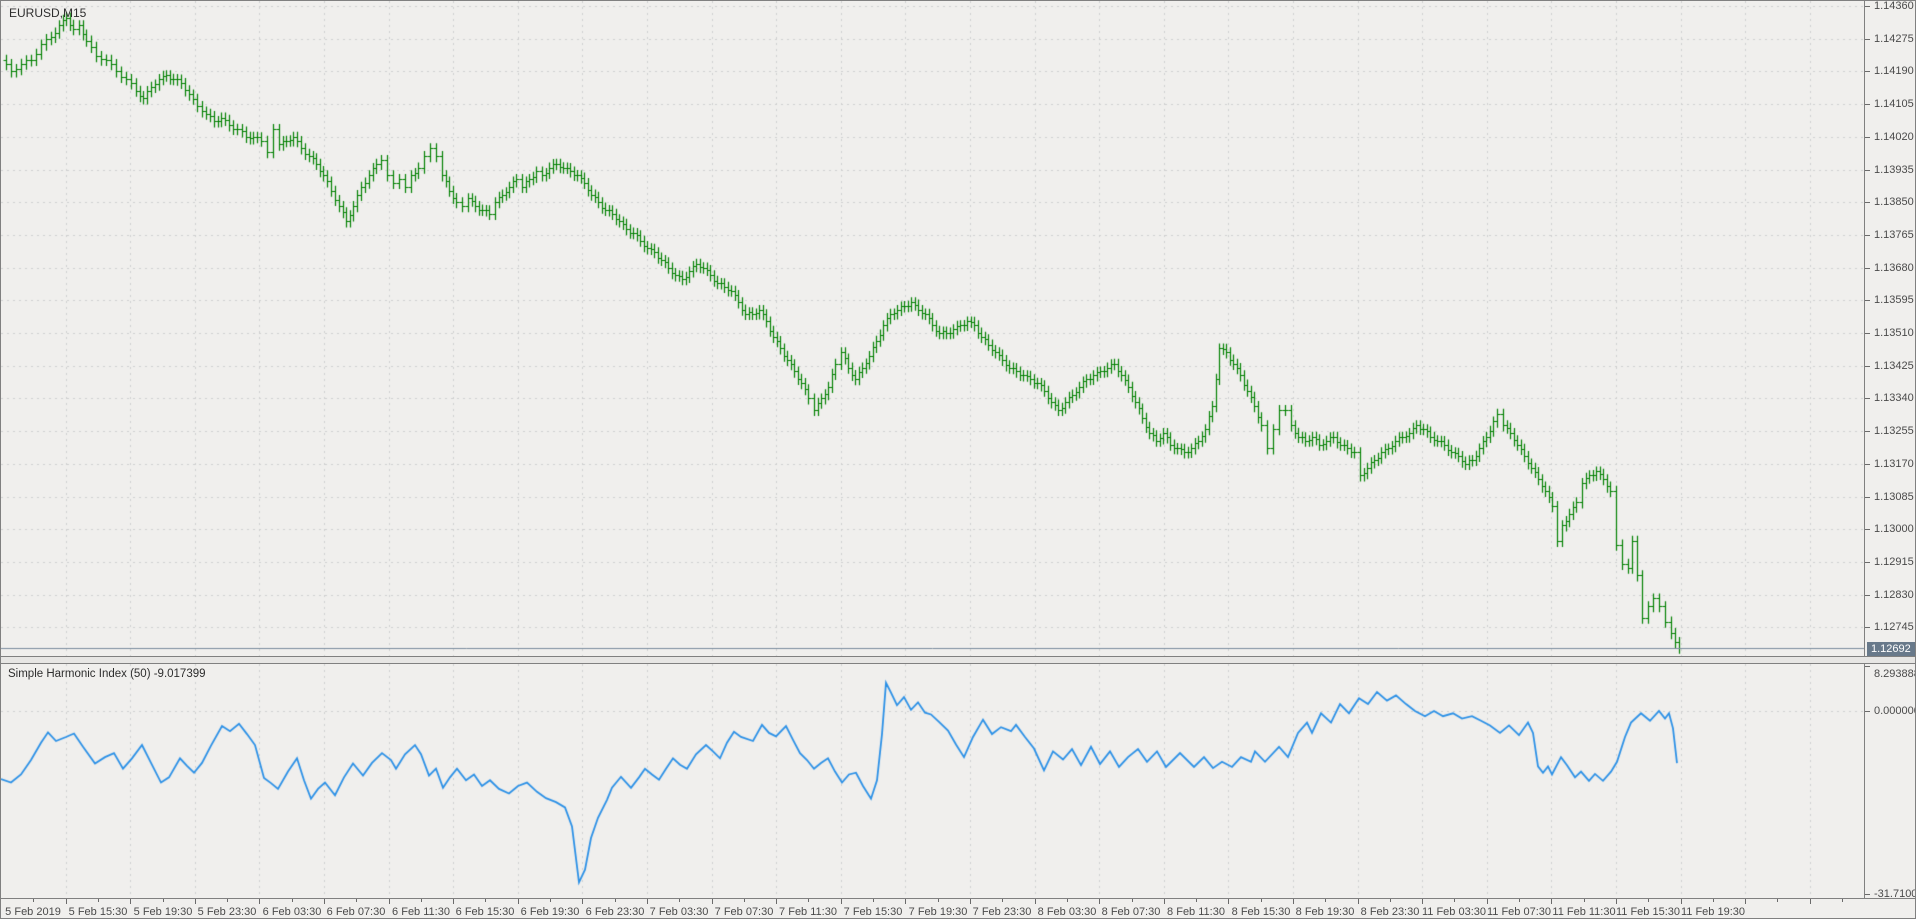 The height and width of the screenshot is (919, 1916). What do you see at coordinates (958, 660) in the screenshot?
I see `panel-splitter` at bounding box center [958, 660].